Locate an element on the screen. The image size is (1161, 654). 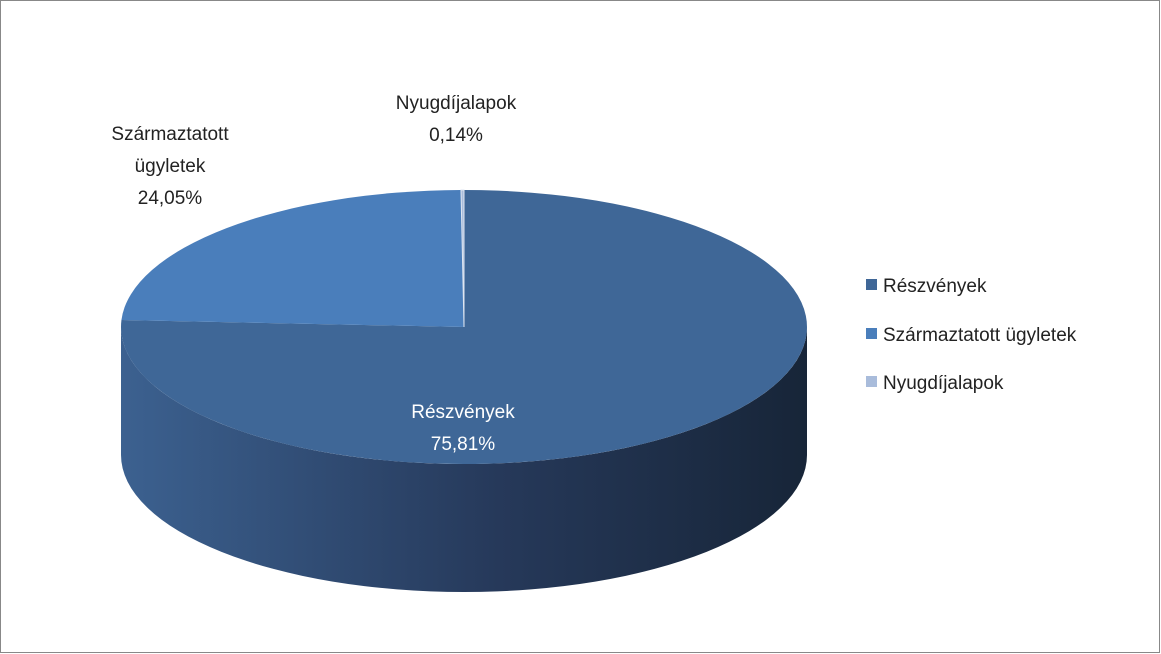
data-label-name: Részvények is located at coordinates (463, 412).